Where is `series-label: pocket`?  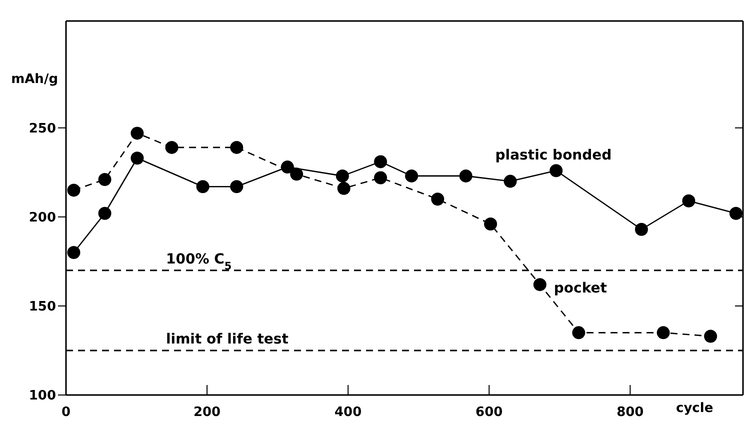
series-label: pocket is located at coordinates (581, 288).